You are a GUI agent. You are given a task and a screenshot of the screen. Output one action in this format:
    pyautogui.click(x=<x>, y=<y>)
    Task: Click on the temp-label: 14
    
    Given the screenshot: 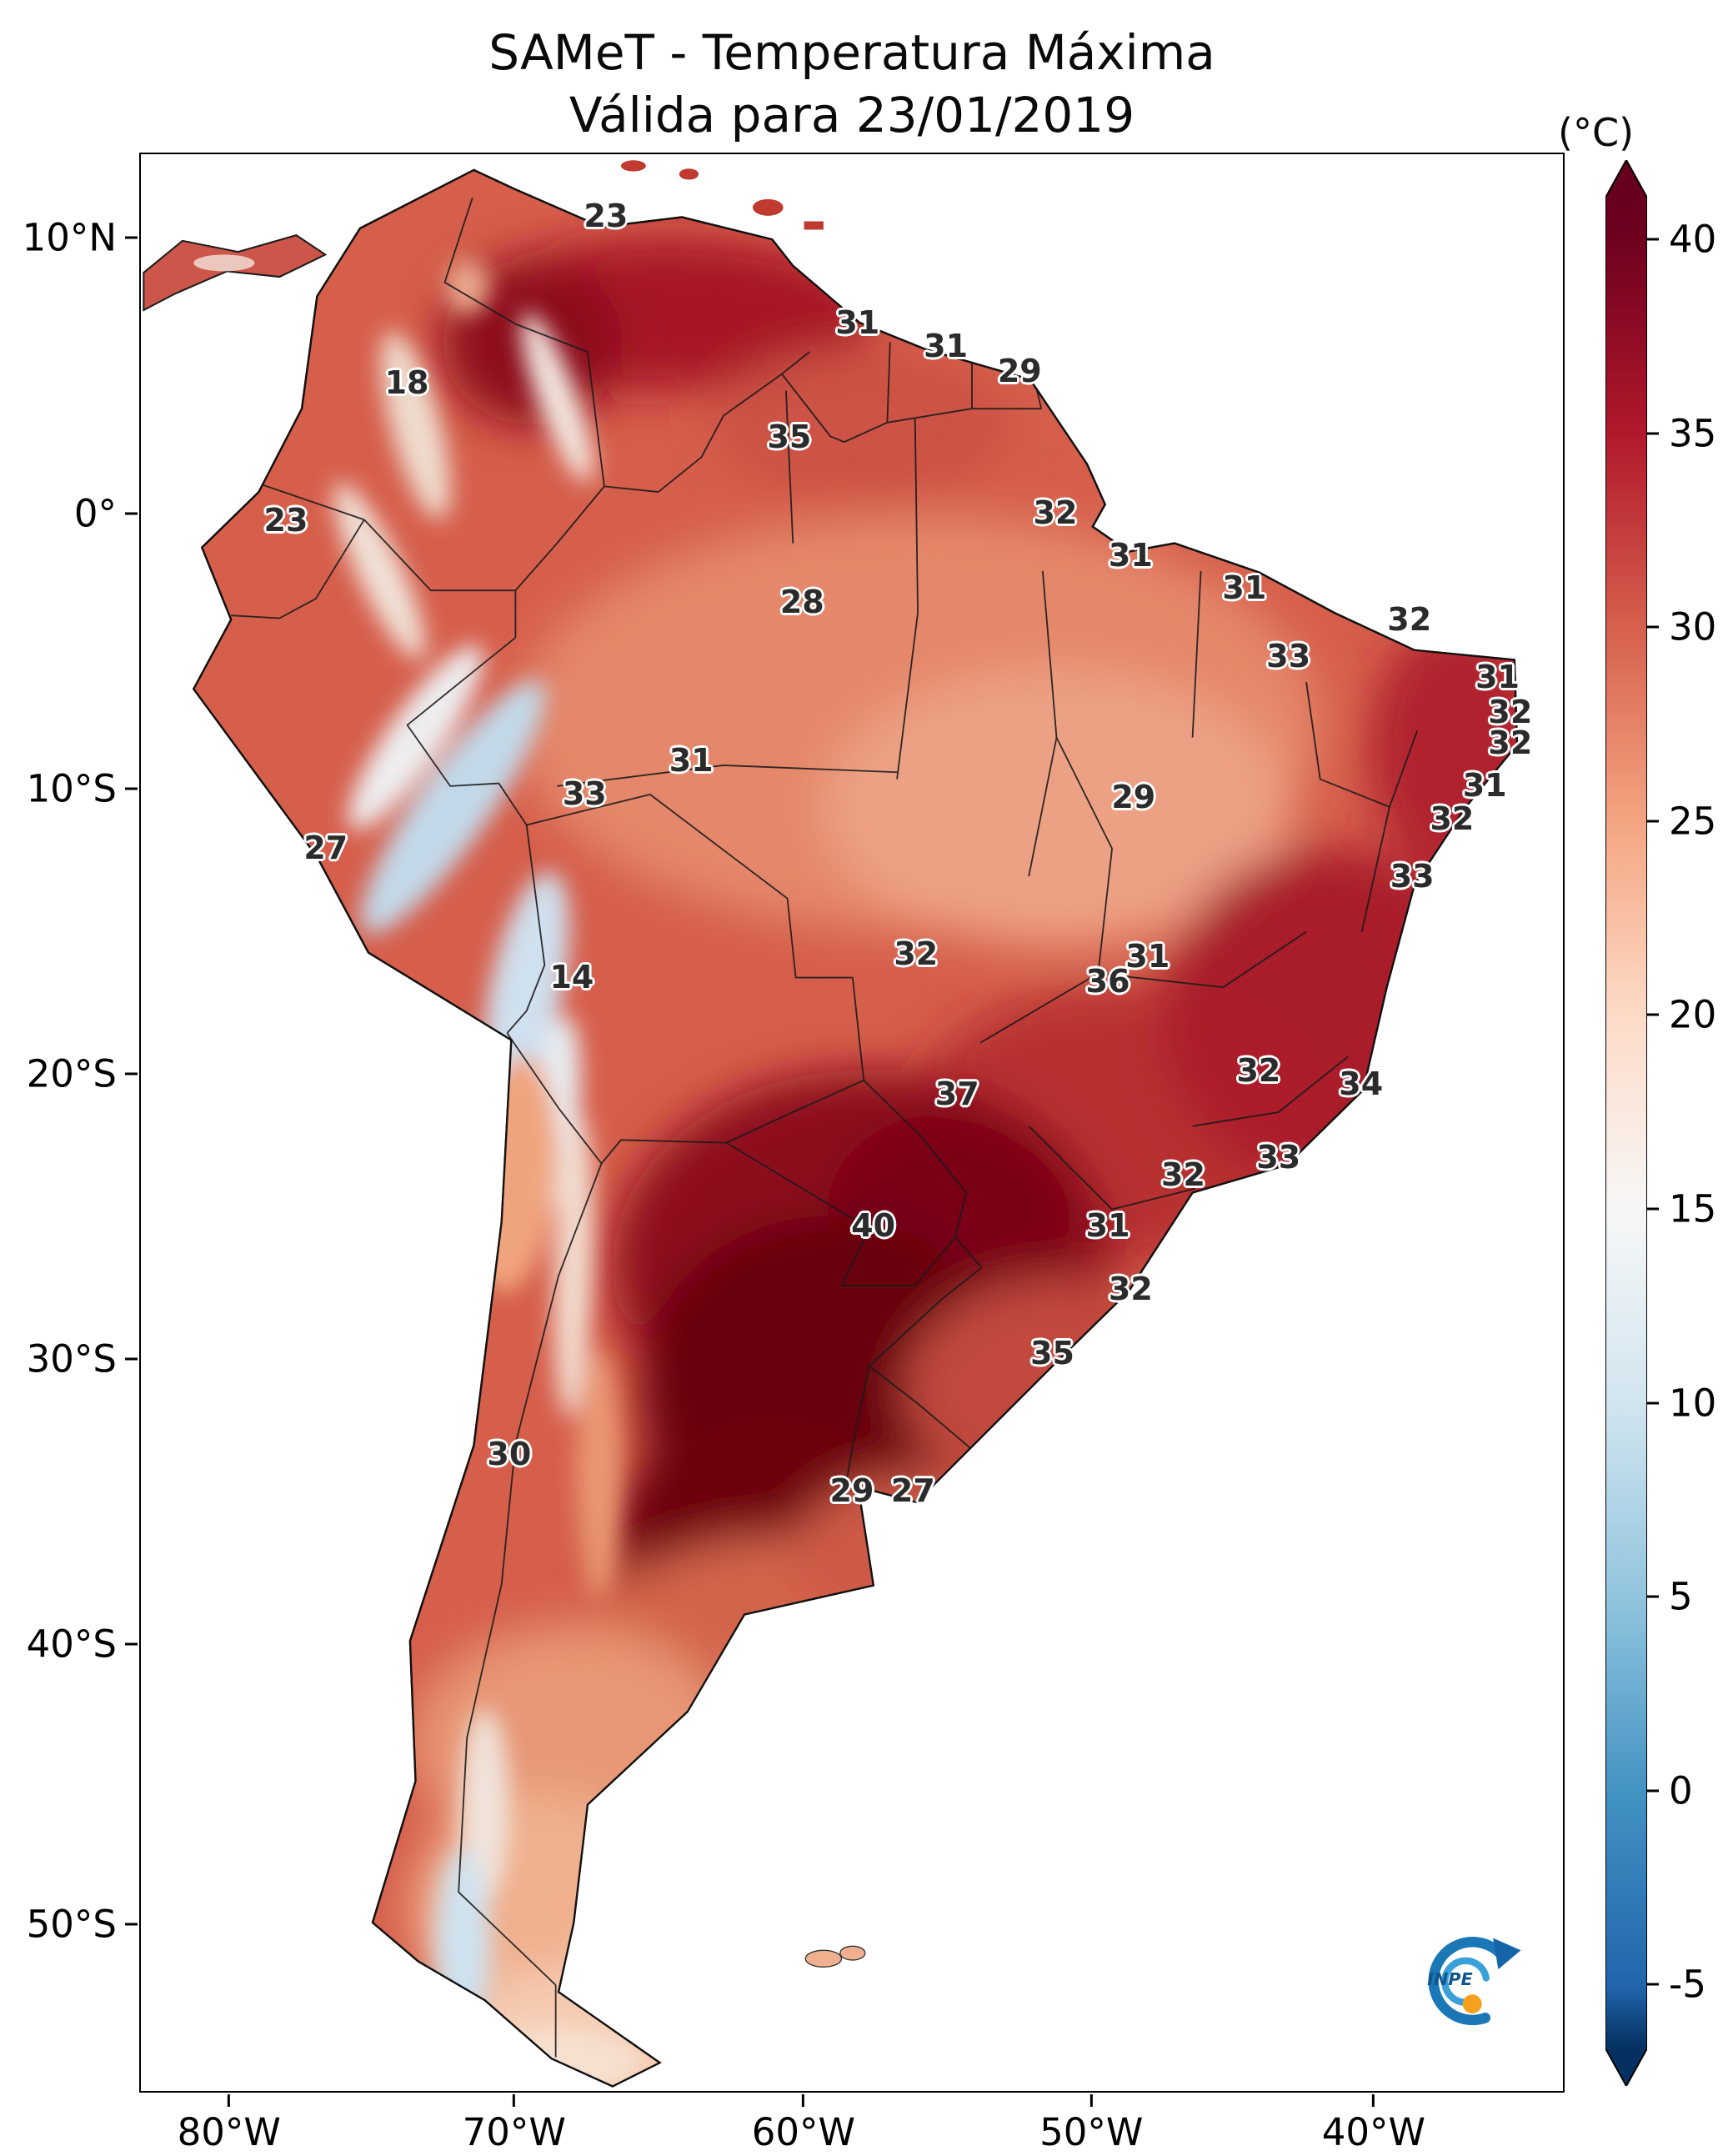 What is the action you would take?
    pyautogui.click(x=571, y=977)
    